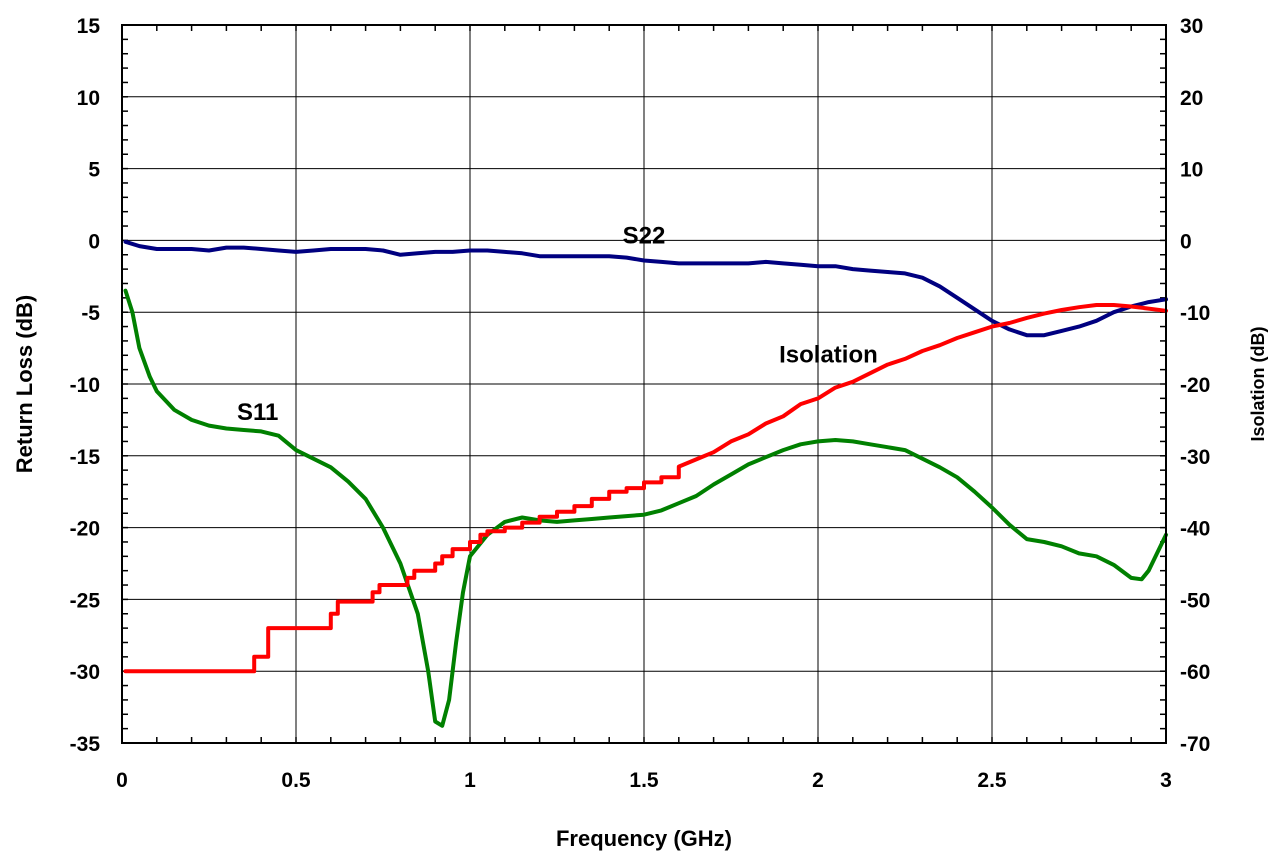 The height and width of the screenshot is (861, 1279). I want to click on x-tick-label: 2.5, so click(992, 780).